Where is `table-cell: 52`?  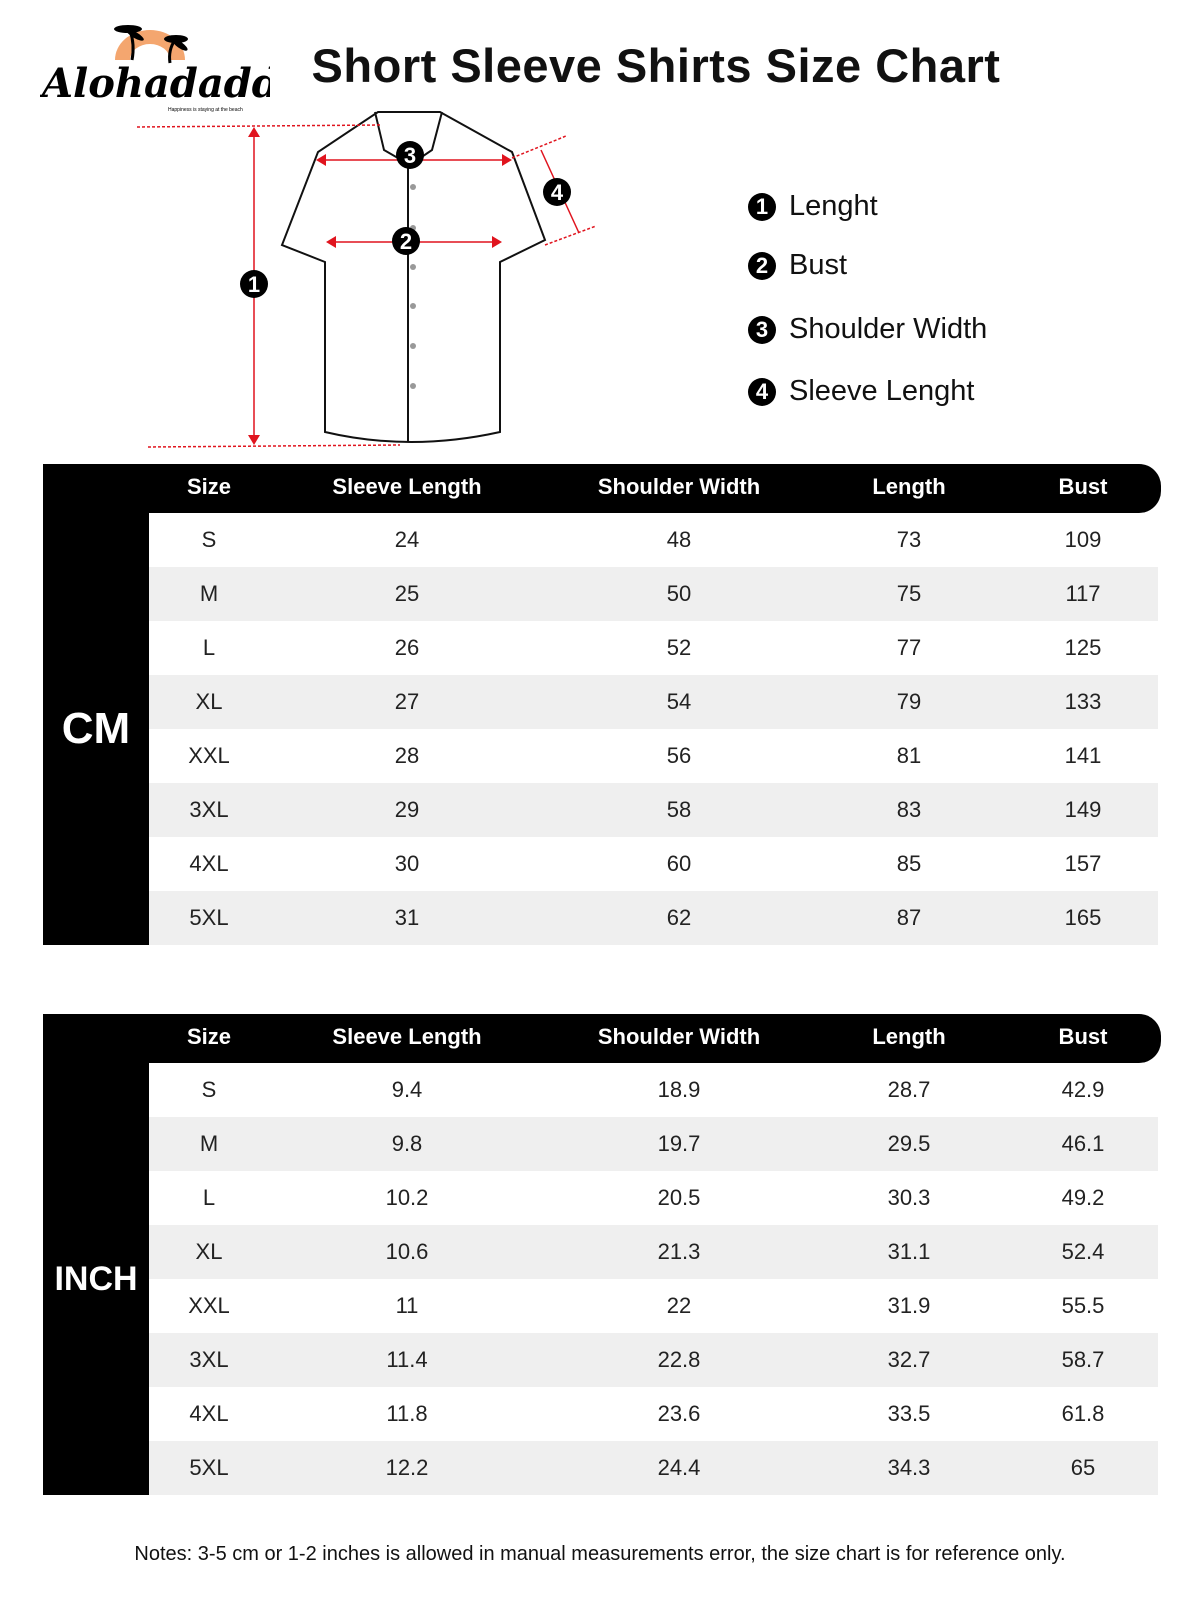 table-cell: 52 is located at coordinates (679, 647).